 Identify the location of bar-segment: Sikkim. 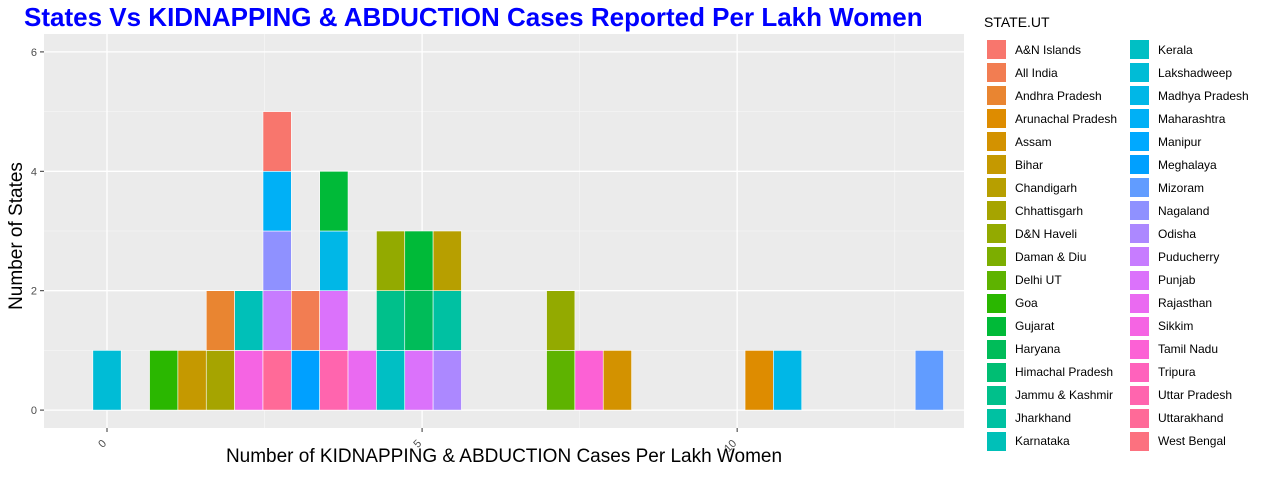
(249, 380).